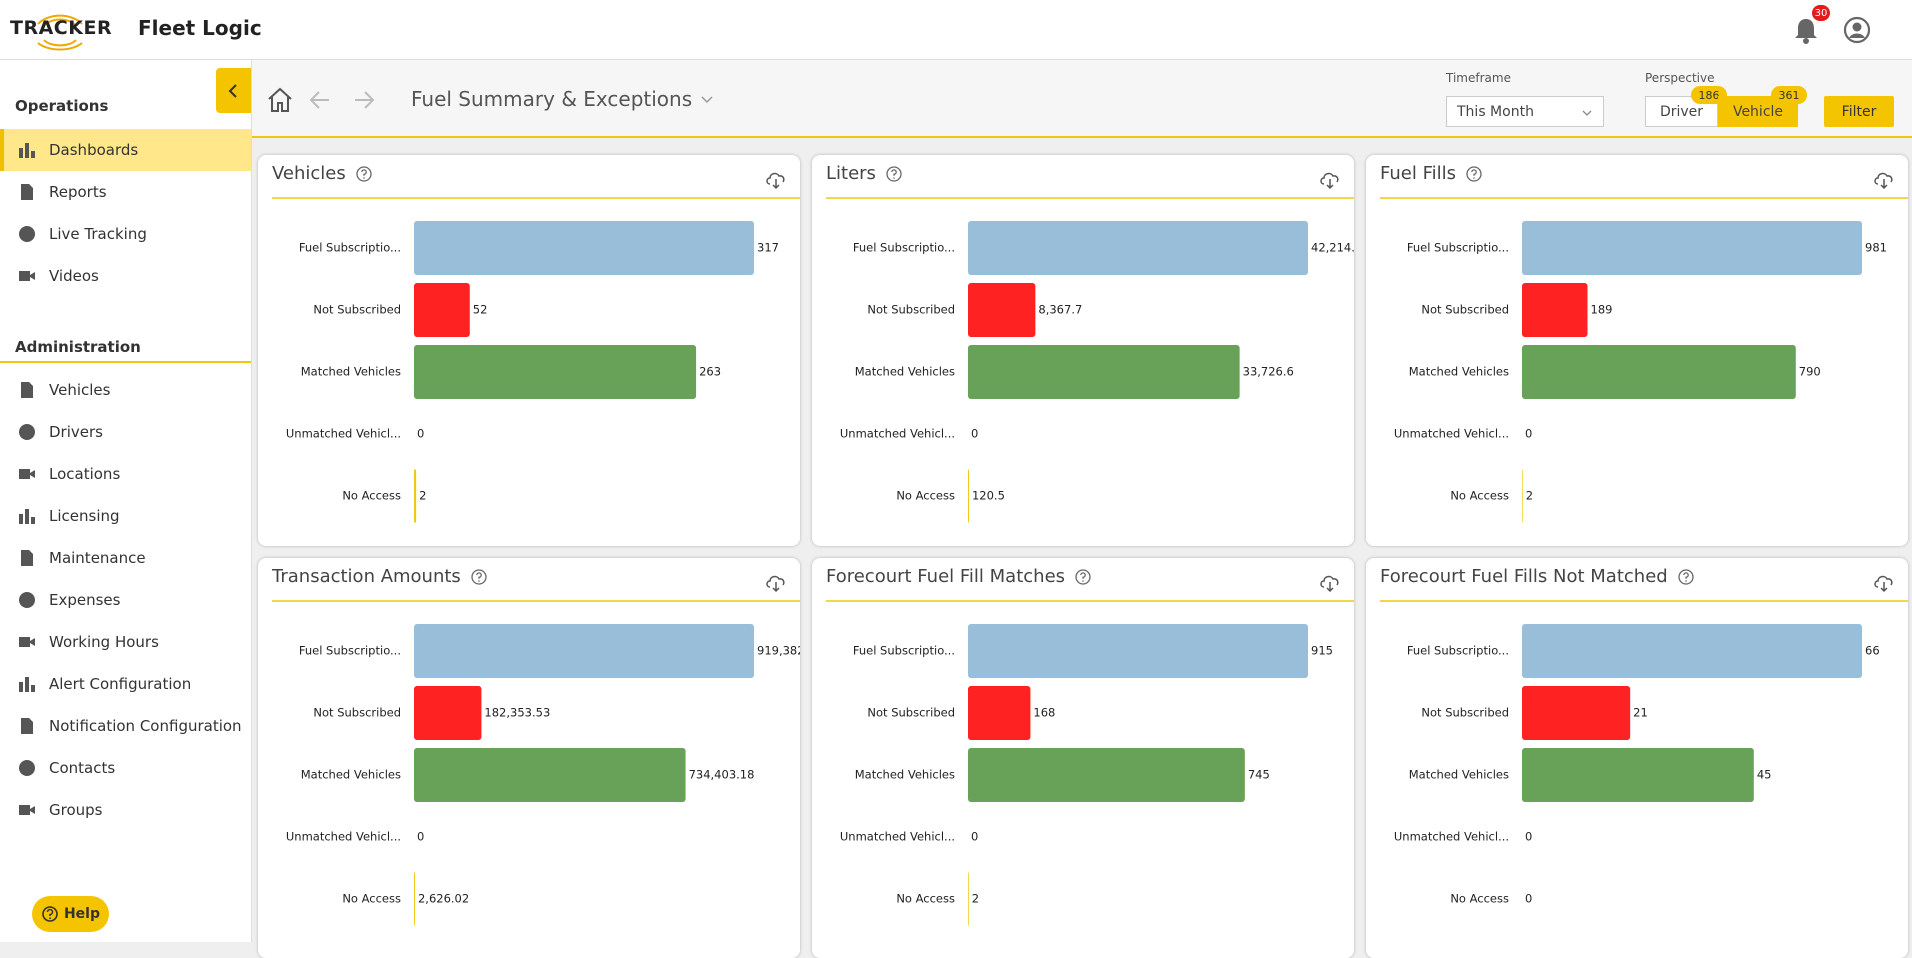  Describe the element at coordinates (1681, 111) in the screenshot. I see `perspective-button: Driver` at that location.